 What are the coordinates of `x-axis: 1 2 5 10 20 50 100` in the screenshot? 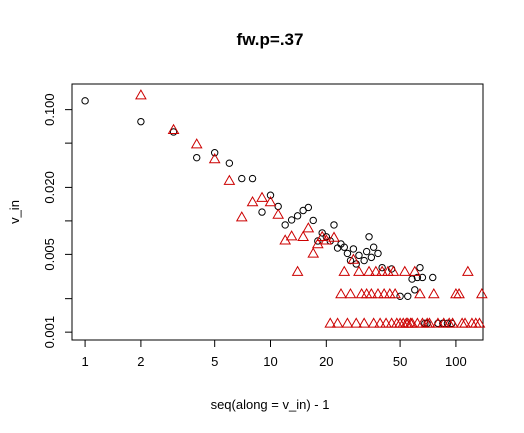 It's located at (274, 354).